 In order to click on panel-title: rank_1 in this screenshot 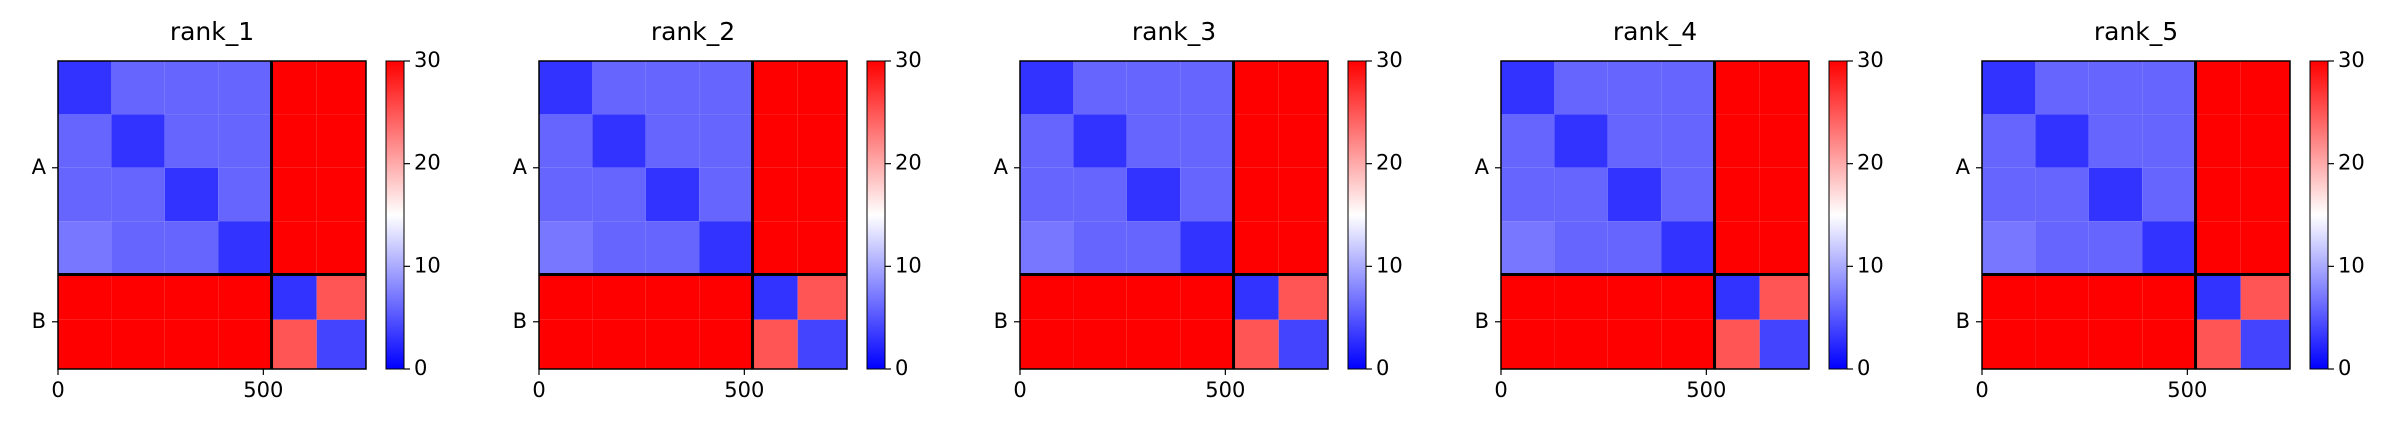, I will do `click(212, 31)`.